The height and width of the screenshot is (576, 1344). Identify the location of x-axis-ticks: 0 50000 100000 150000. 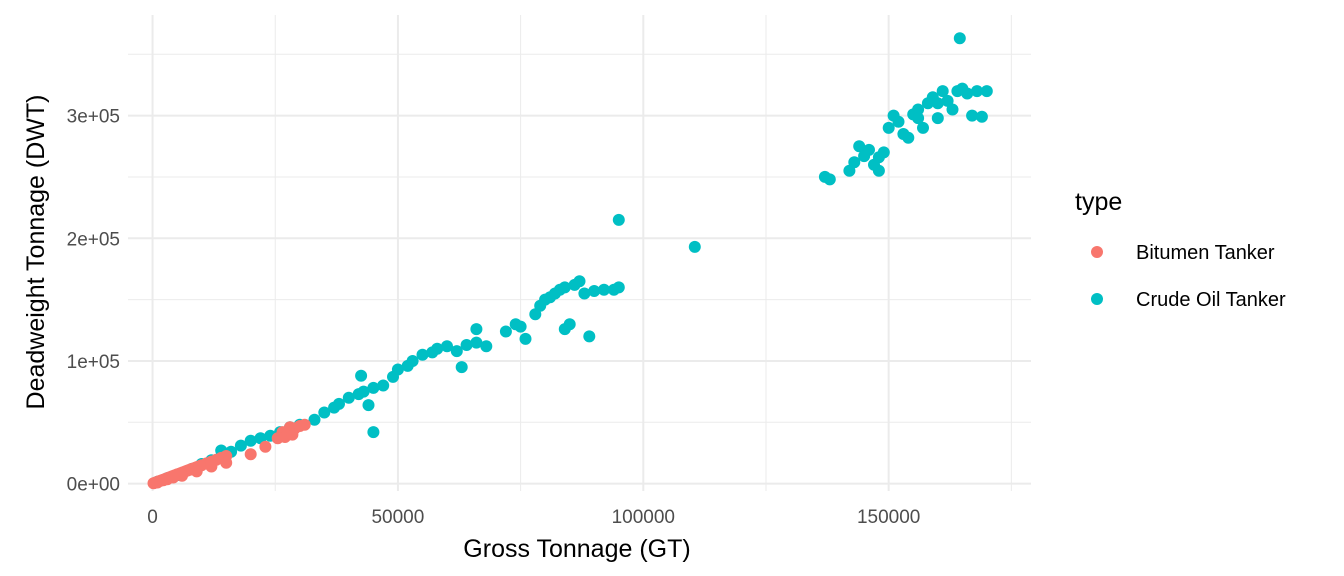
(533, 517).